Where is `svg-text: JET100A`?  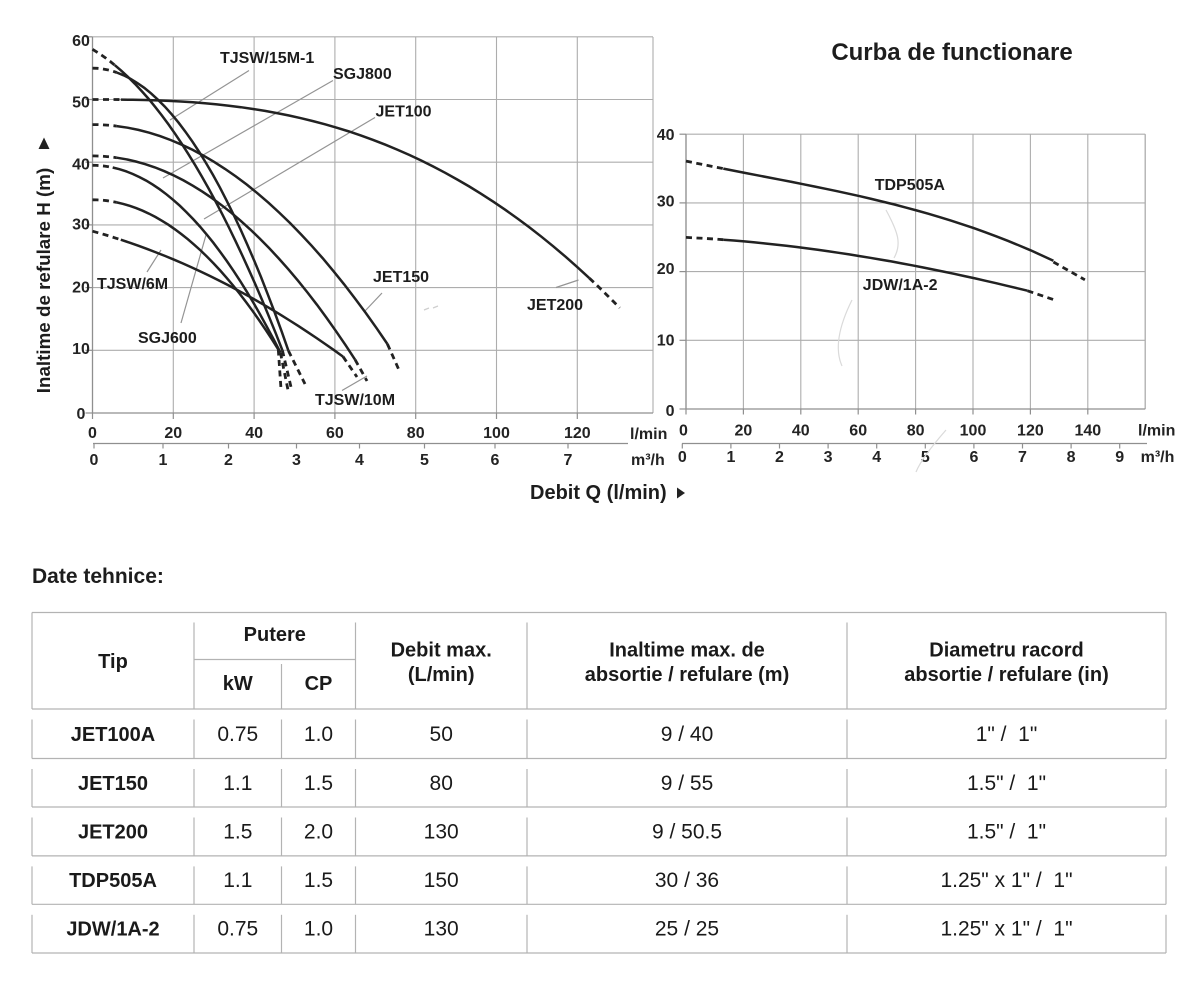 svg-text: JET100A is located at coordinates (113, 735).